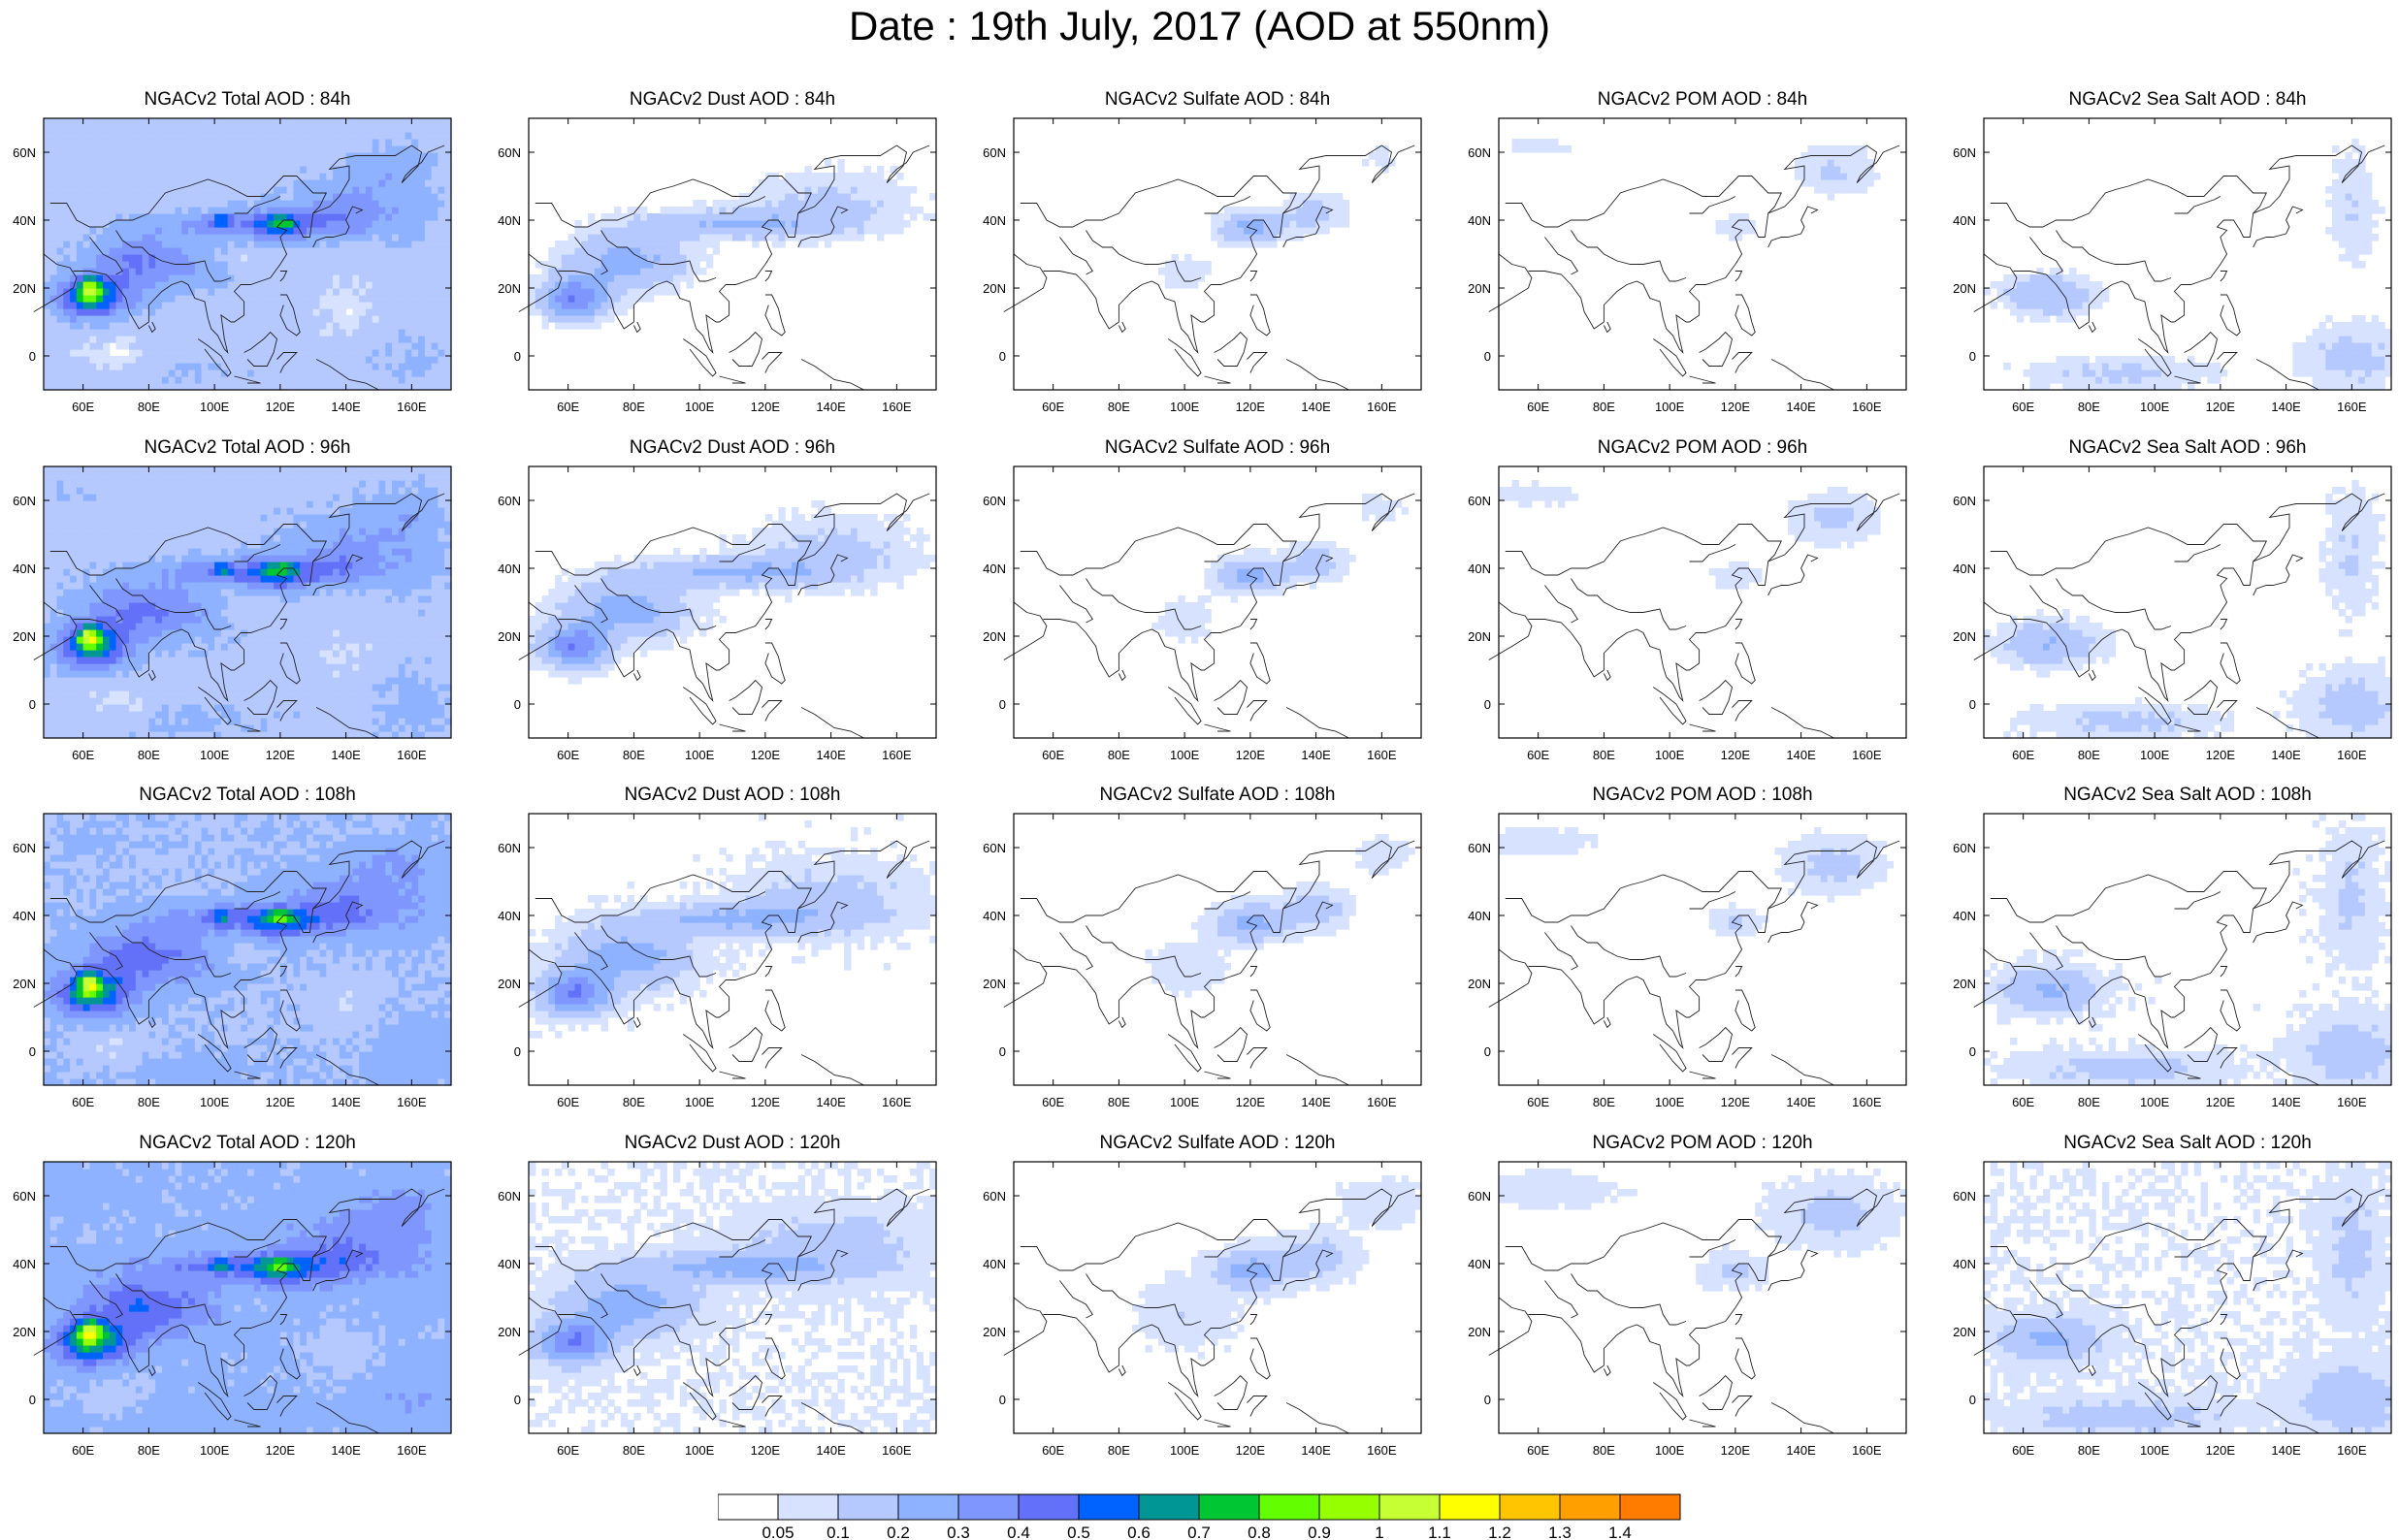 The width and height of the screenshot is (2399, 1540). Describe the element at coordinates (412, 407) in the screenshot. I see `lon-tick-label: 160E` at that location.